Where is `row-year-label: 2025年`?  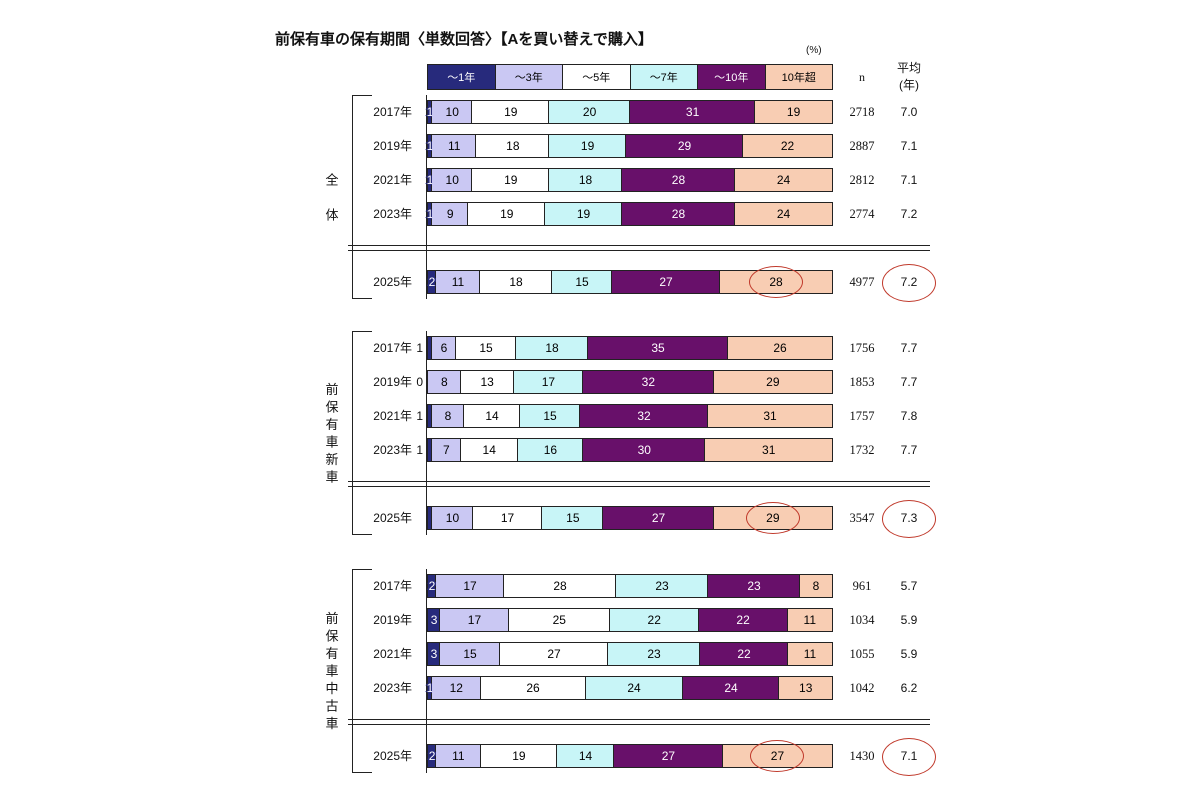
row-year-label: 2025年 is located at coordinates (392, 756).